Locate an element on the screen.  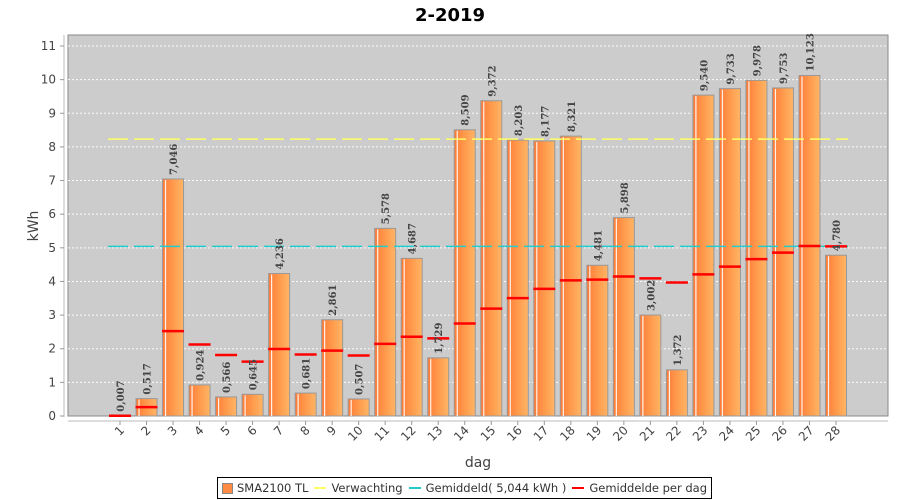
chart-title: 2-2019 is located at coordinates (450, 15).